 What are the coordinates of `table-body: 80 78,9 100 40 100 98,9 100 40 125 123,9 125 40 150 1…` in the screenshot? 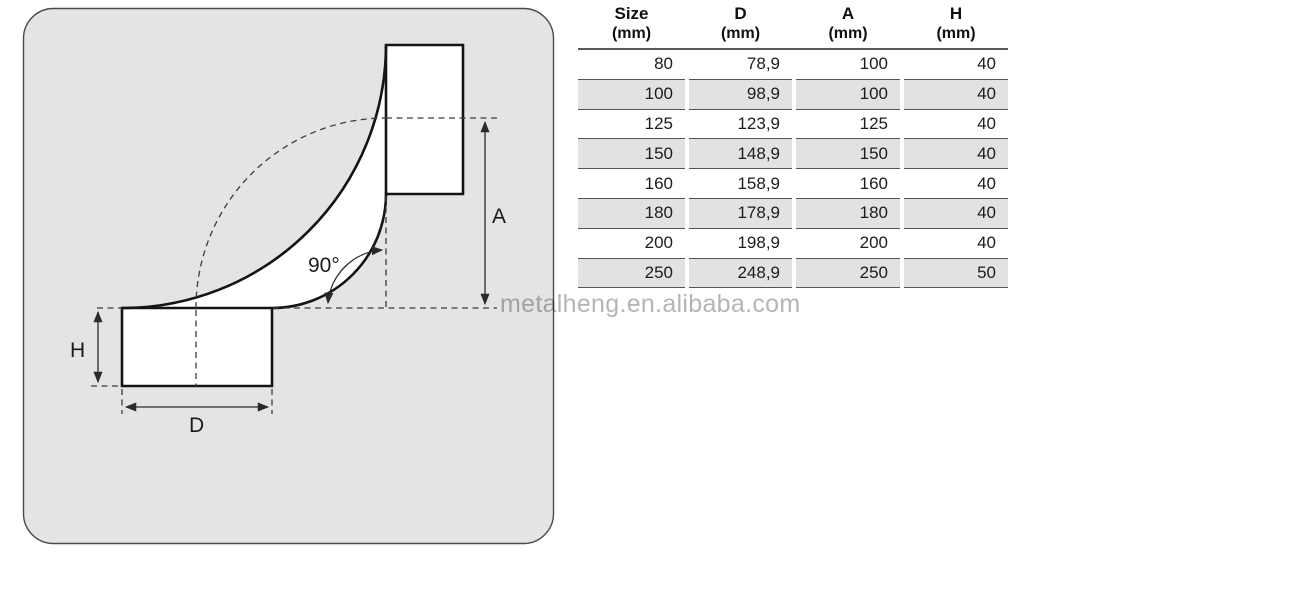 It's located at (793, 169).